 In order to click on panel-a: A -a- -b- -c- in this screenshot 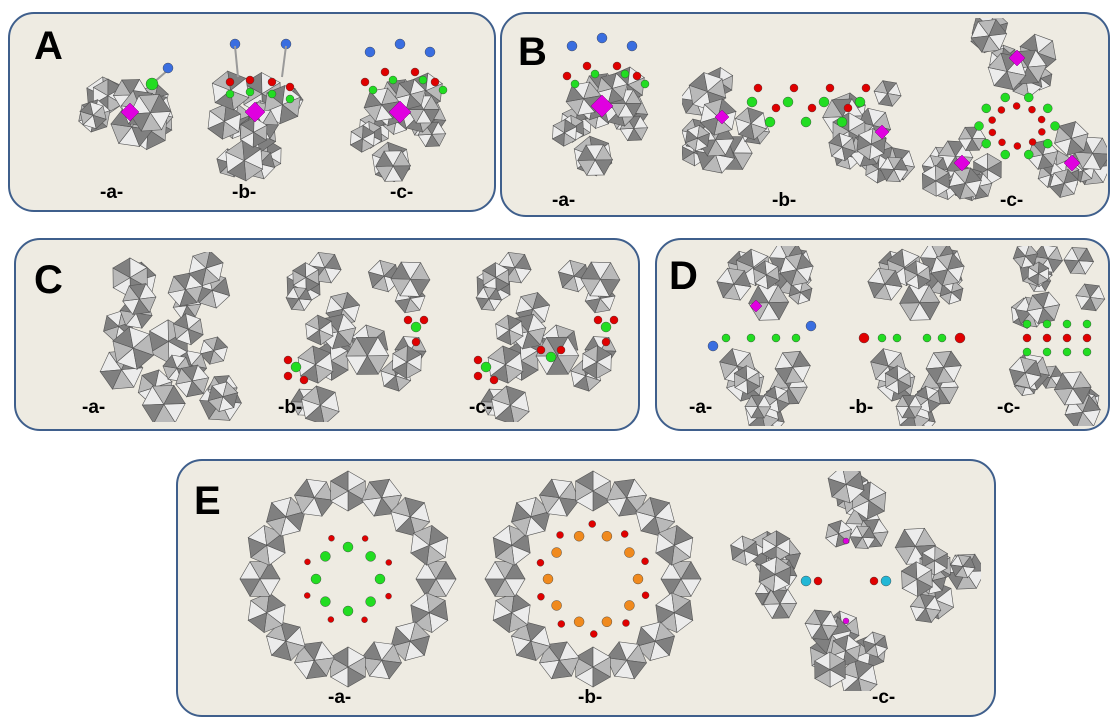, I will do `click(252, 112)`.